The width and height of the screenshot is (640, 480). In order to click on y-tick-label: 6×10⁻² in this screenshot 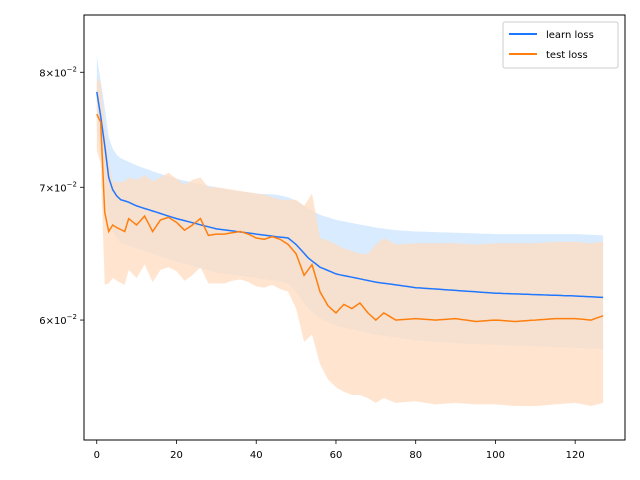, I will do `click(58, 320)`.